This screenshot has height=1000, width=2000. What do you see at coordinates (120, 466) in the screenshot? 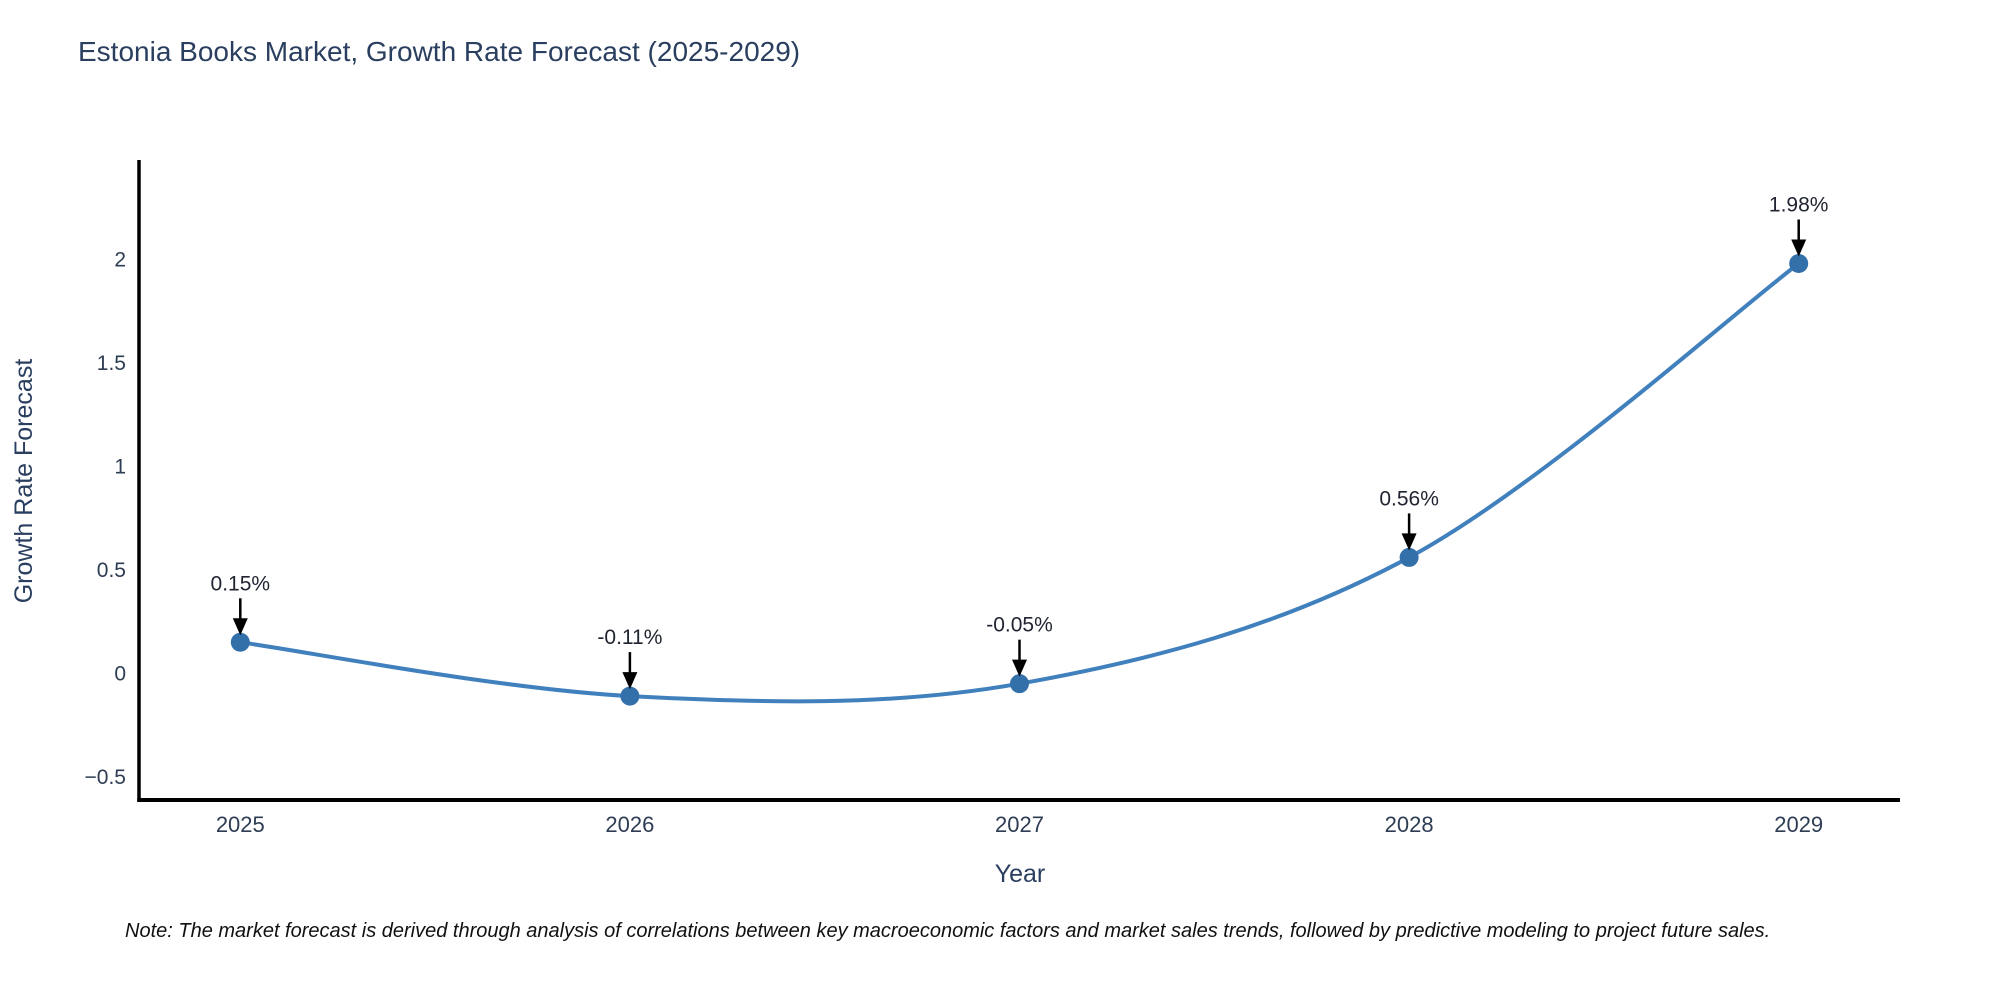
I see `y-tick-label: 1` at bounding box center [120, 466].